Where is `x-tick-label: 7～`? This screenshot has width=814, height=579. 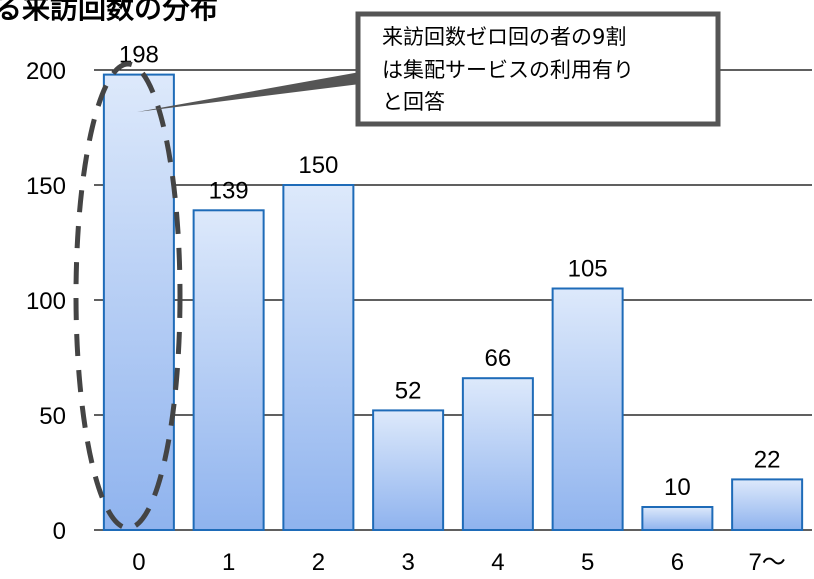 x-tick-label: 7～ is located at coordinates (766, 562).